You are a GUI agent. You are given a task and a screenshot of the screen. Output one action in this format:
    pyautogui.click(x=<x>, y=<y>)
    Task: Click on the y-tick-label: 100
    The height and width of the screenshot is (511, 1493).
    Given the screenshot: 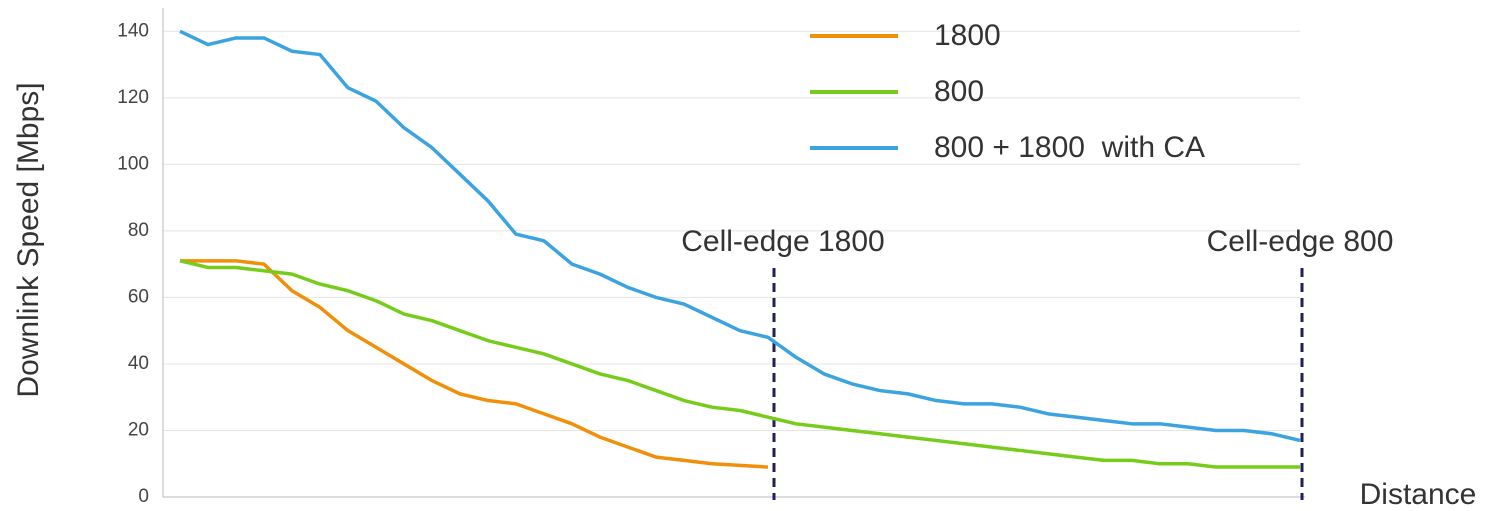 What is the action you would take?
    pyautogui.click(x=133, y=163)
    